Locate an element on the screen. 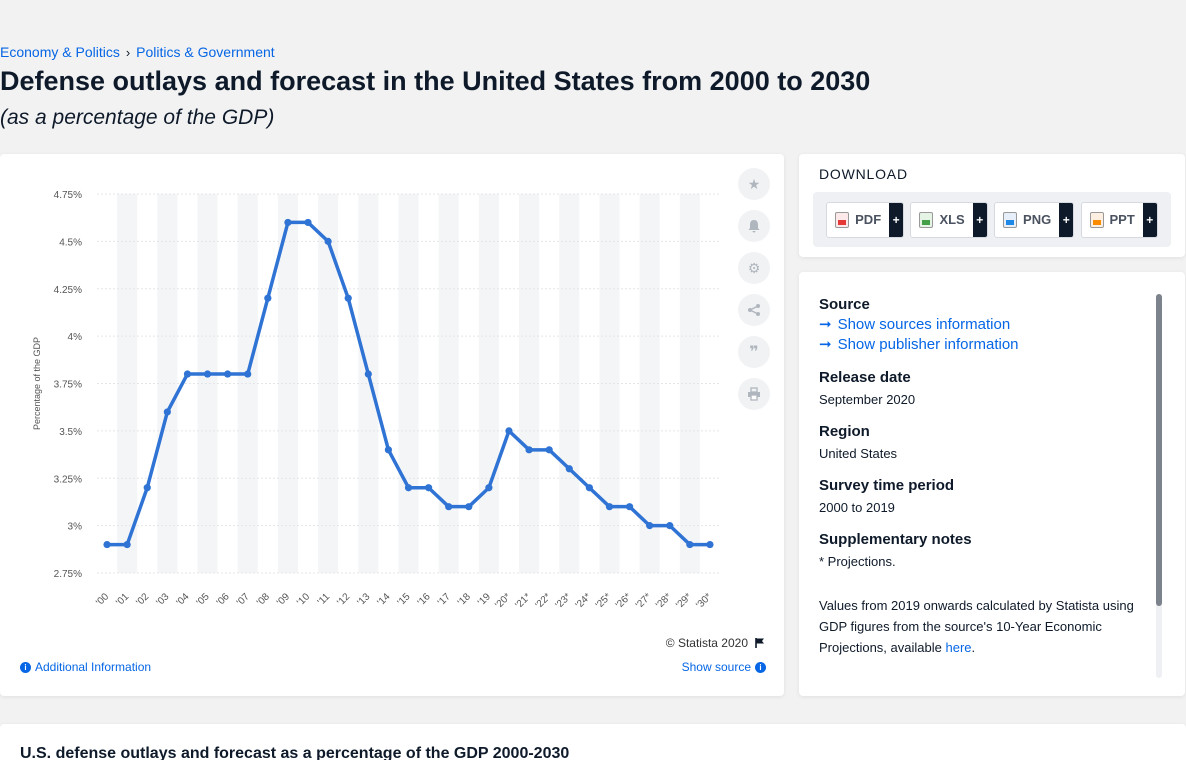 The width and height of the screenshot is (1186, 760). y-tick-label: 4% is located at coordinates (75, 337).